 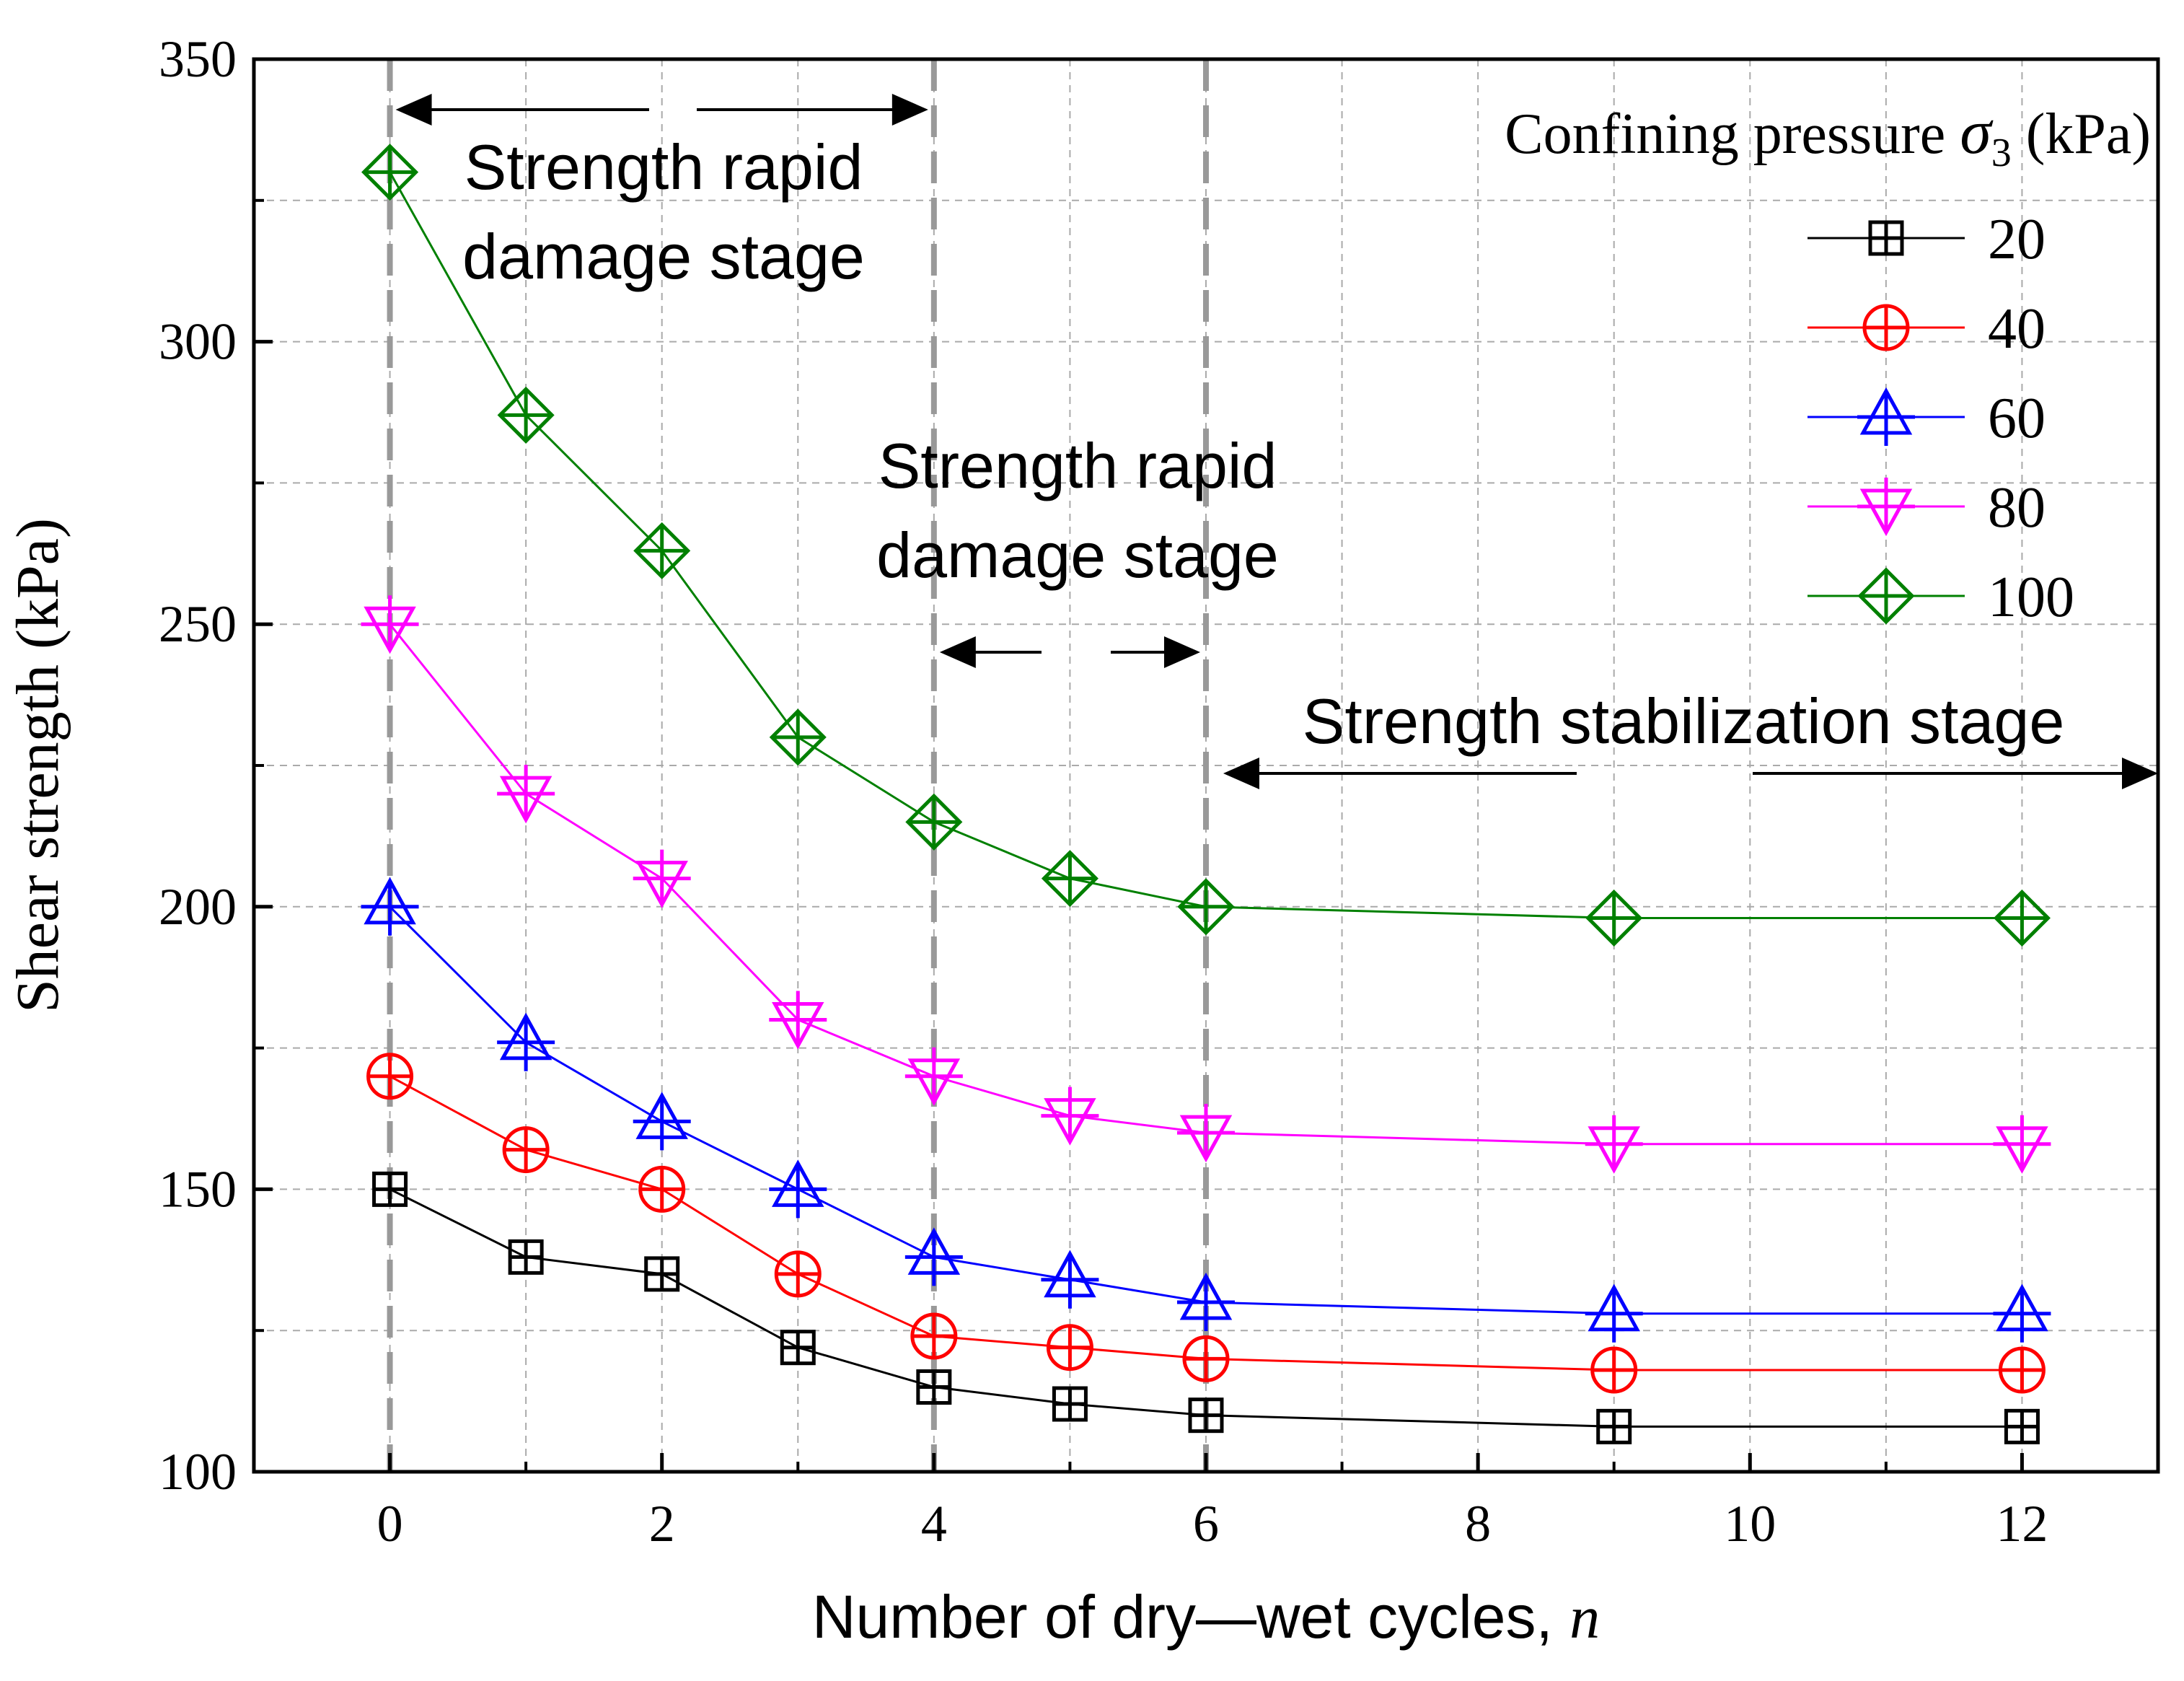 What do you see at coordinates (2031, 597) in the screenshot?
I see `legend-label: 100` at bounding box center [2031, 597].